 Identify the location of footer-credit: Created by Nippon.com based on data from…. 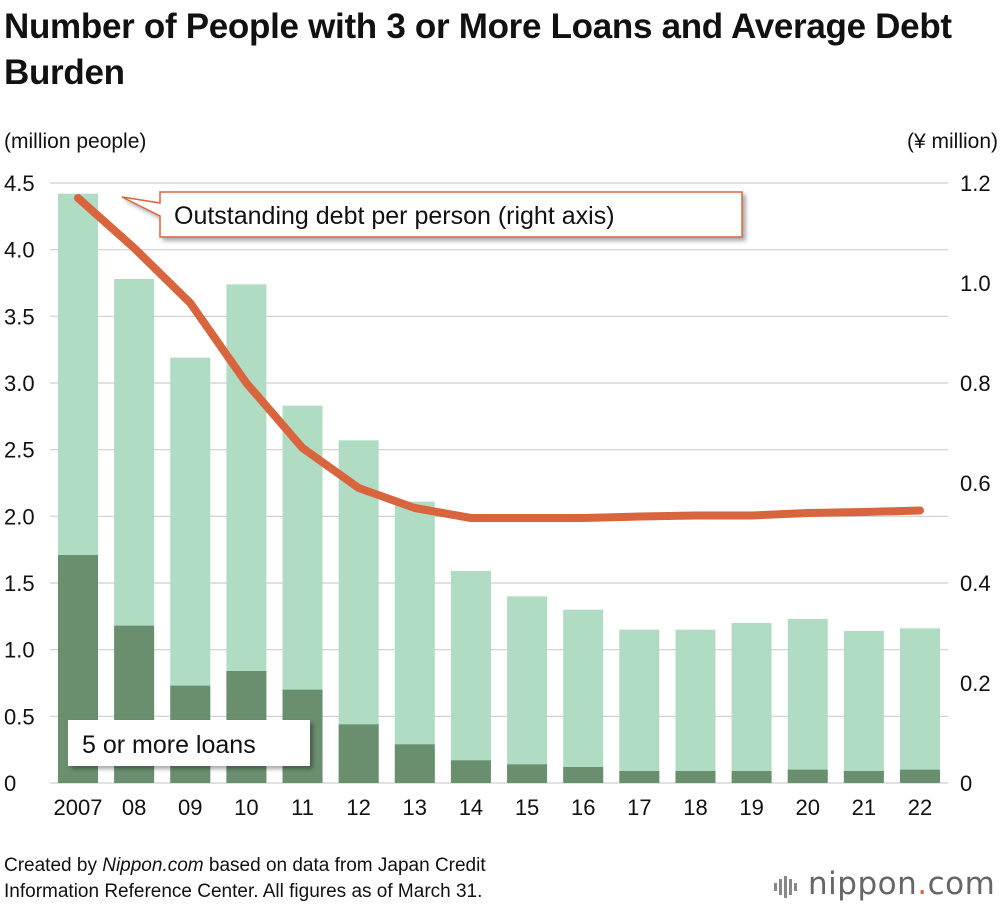
(245, 878).